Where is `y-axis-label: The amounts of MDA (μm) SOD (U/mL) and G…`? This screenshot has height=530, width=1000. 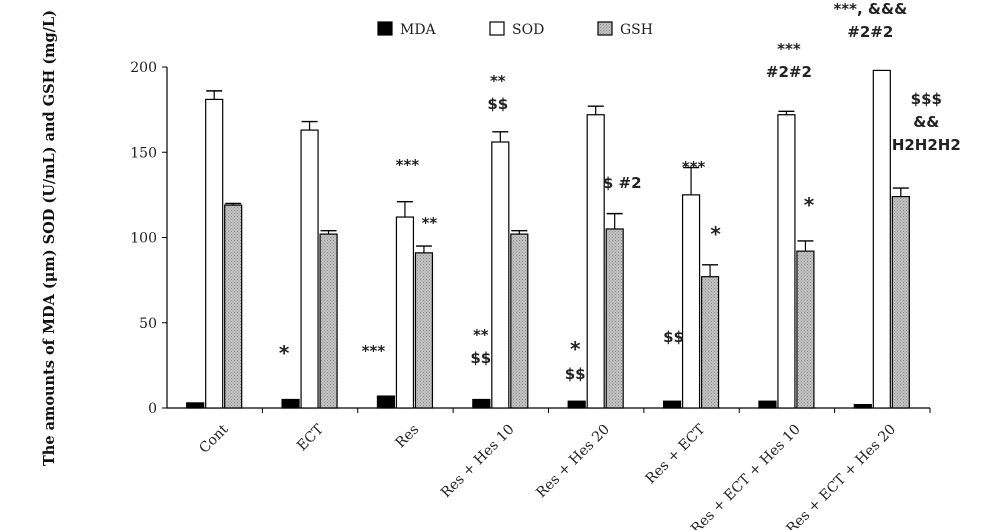 y-axis-label: The amounts of MDA (μm) SOD (U/mL) and G… is located at coordinates (49, 238).